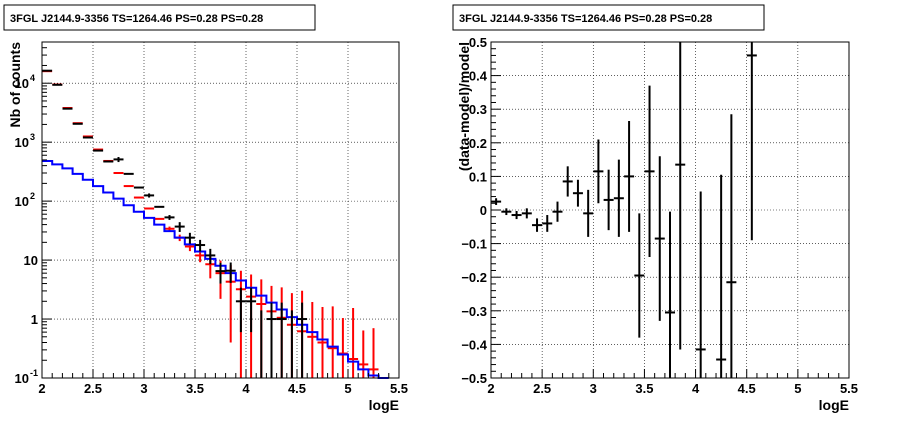  What do you see at coordinates (297, 388) in the screenshot?
I see `left-x-tick-label: 4.5` at bounding box center [297, 388].